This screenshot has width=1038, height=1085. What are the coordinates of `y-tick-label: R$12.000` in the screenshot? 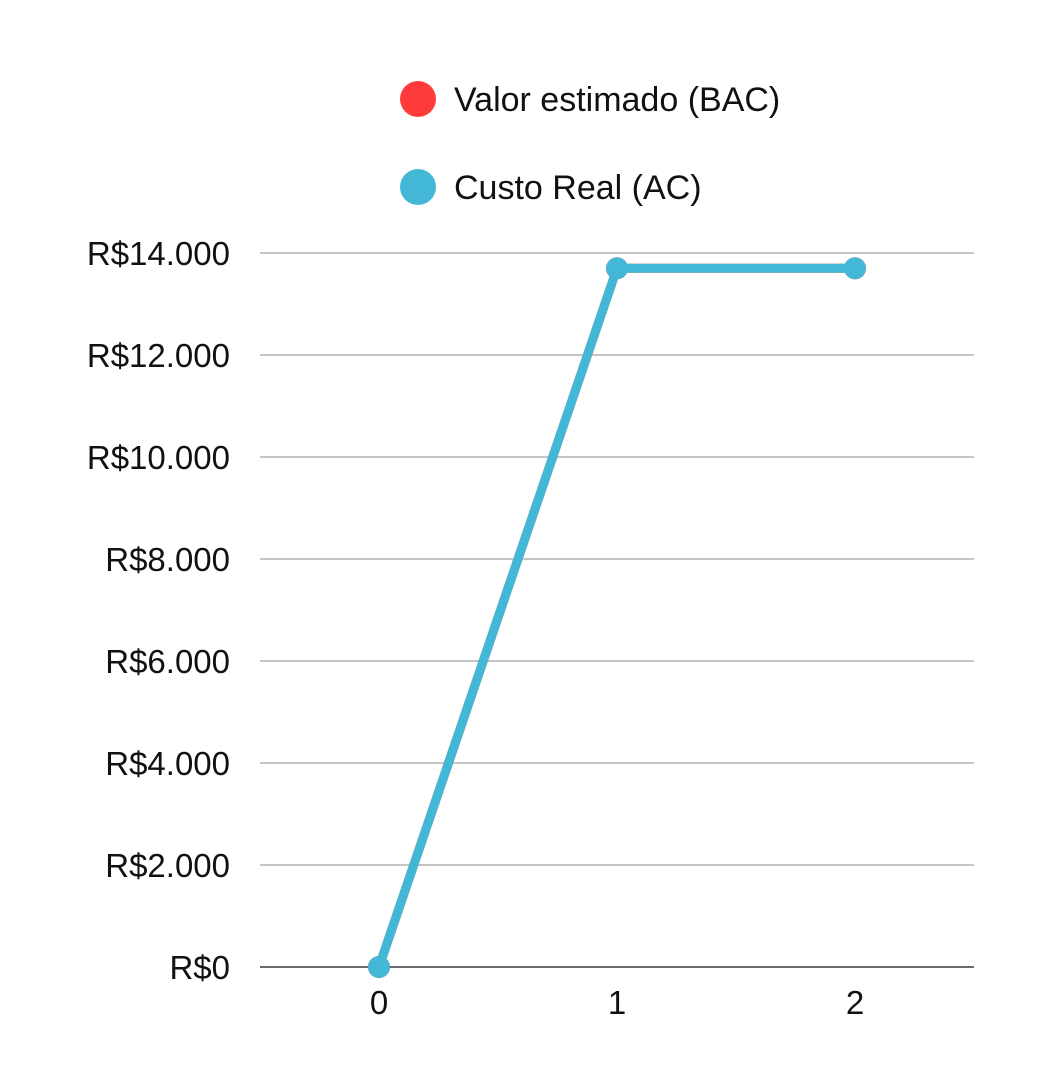 It's located at (158, 355).